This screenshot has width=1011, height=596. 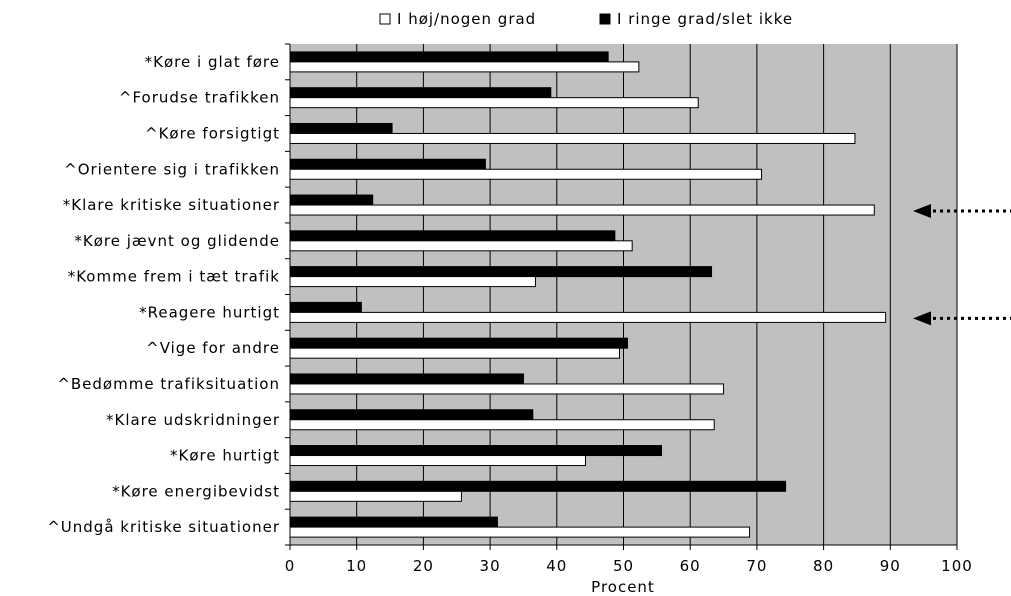 I want to click on category-label: ^Forudse trafikken, so click(x=199, y=98).